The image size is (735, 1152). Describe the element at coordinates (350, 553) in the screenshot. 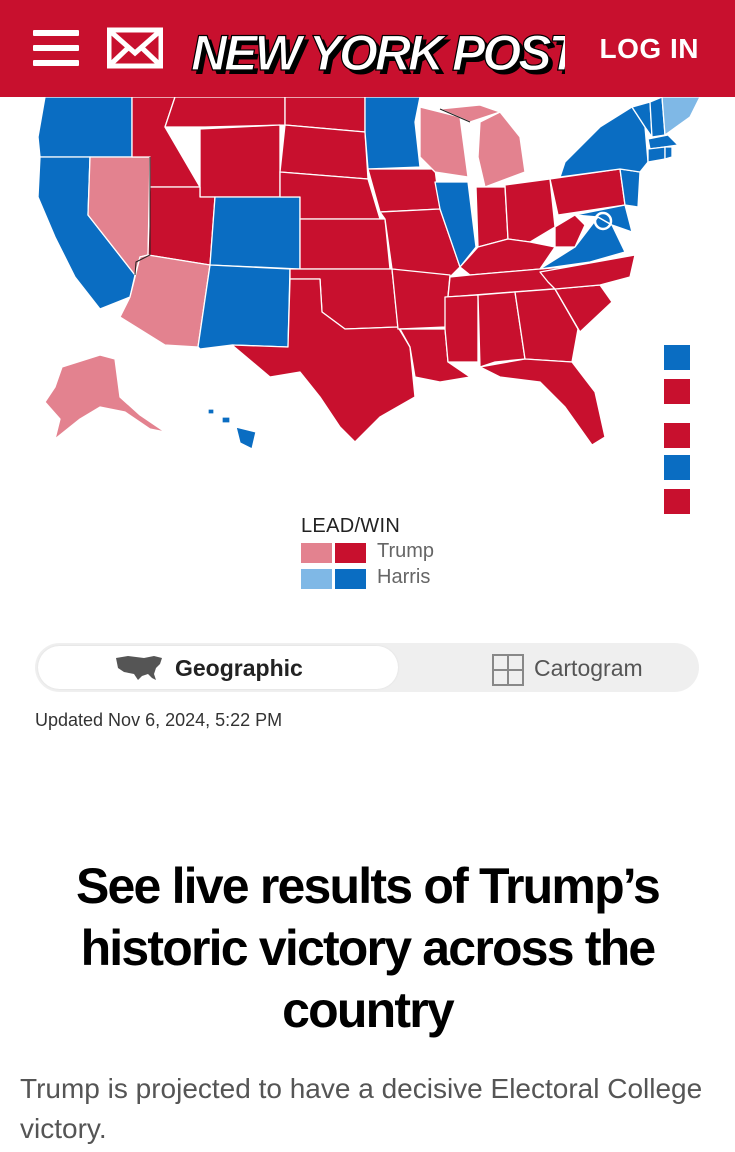

I see `trump-win-swatch` at that location.